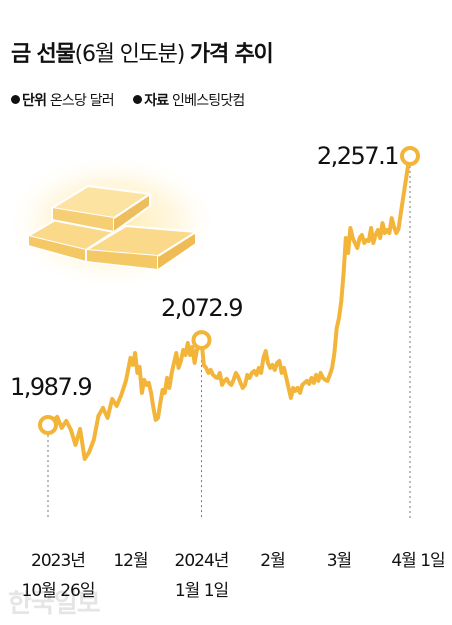  Describe the element at coordinates (156, 101) in the screenshot. I see `source-label: 자료` at that location.